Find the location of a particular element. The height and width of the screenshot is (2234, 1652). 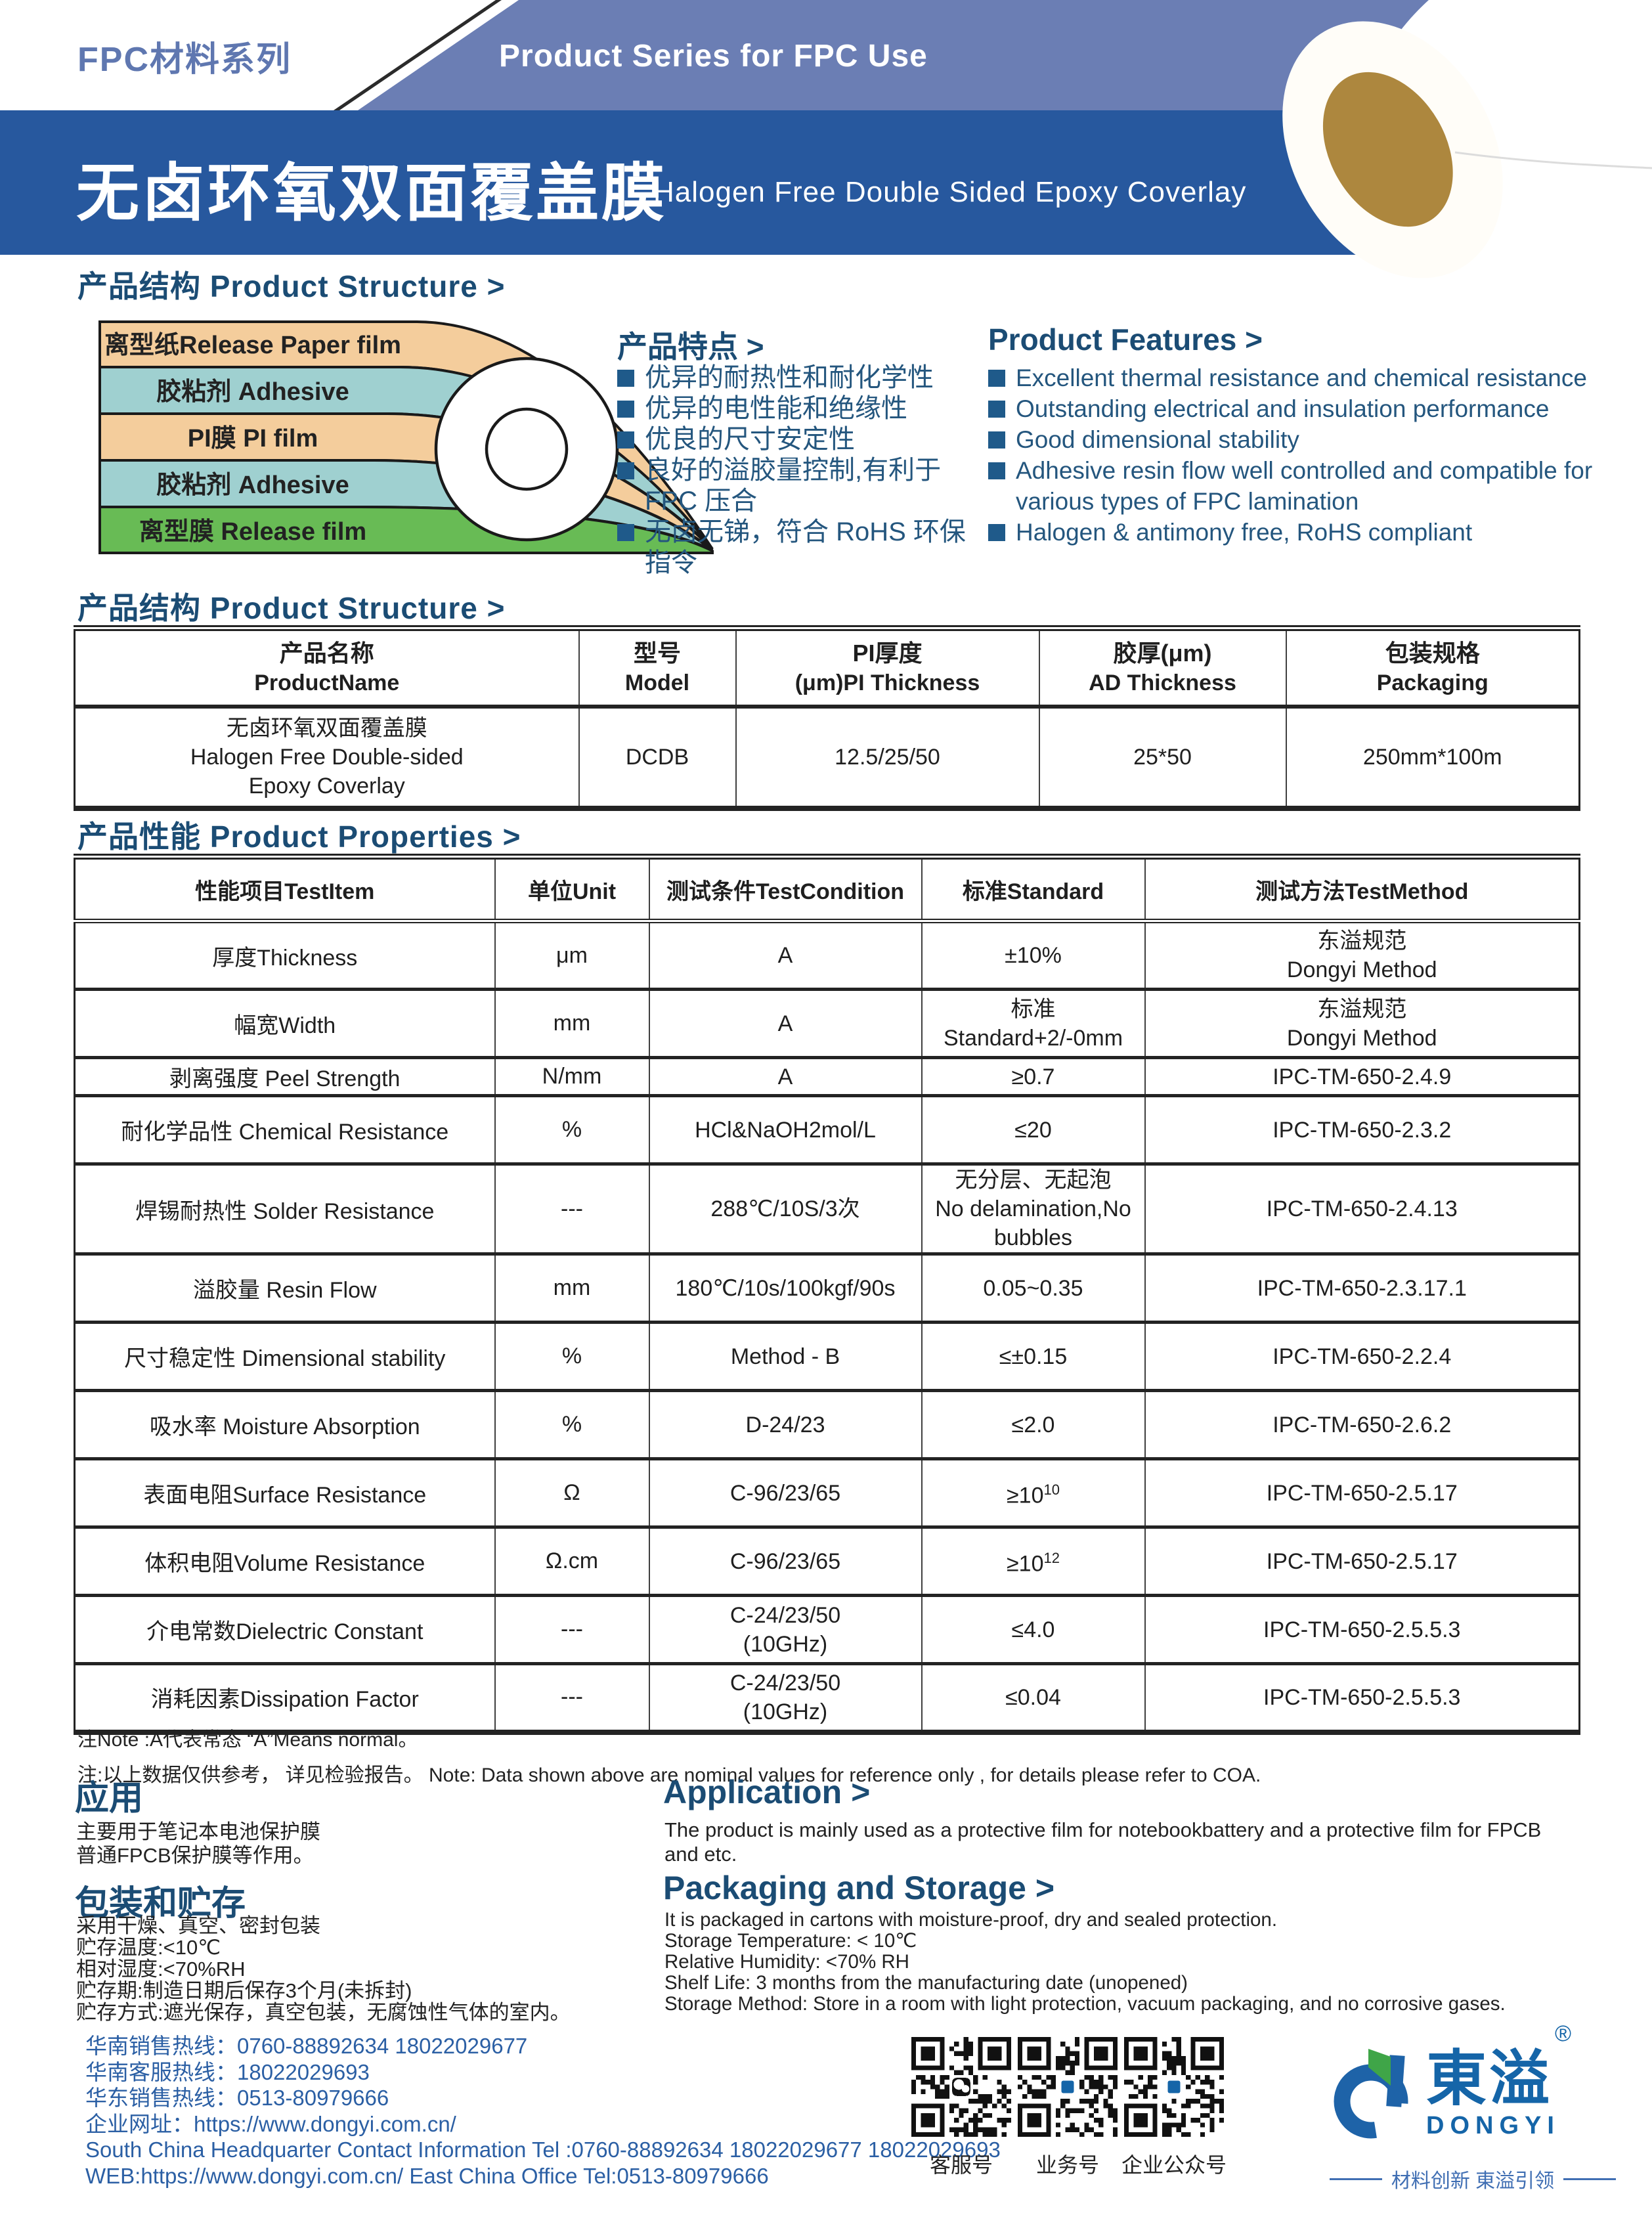

packaging-line: 采用干燥、真空、密封包装 is located at coordinates (198, 1925).